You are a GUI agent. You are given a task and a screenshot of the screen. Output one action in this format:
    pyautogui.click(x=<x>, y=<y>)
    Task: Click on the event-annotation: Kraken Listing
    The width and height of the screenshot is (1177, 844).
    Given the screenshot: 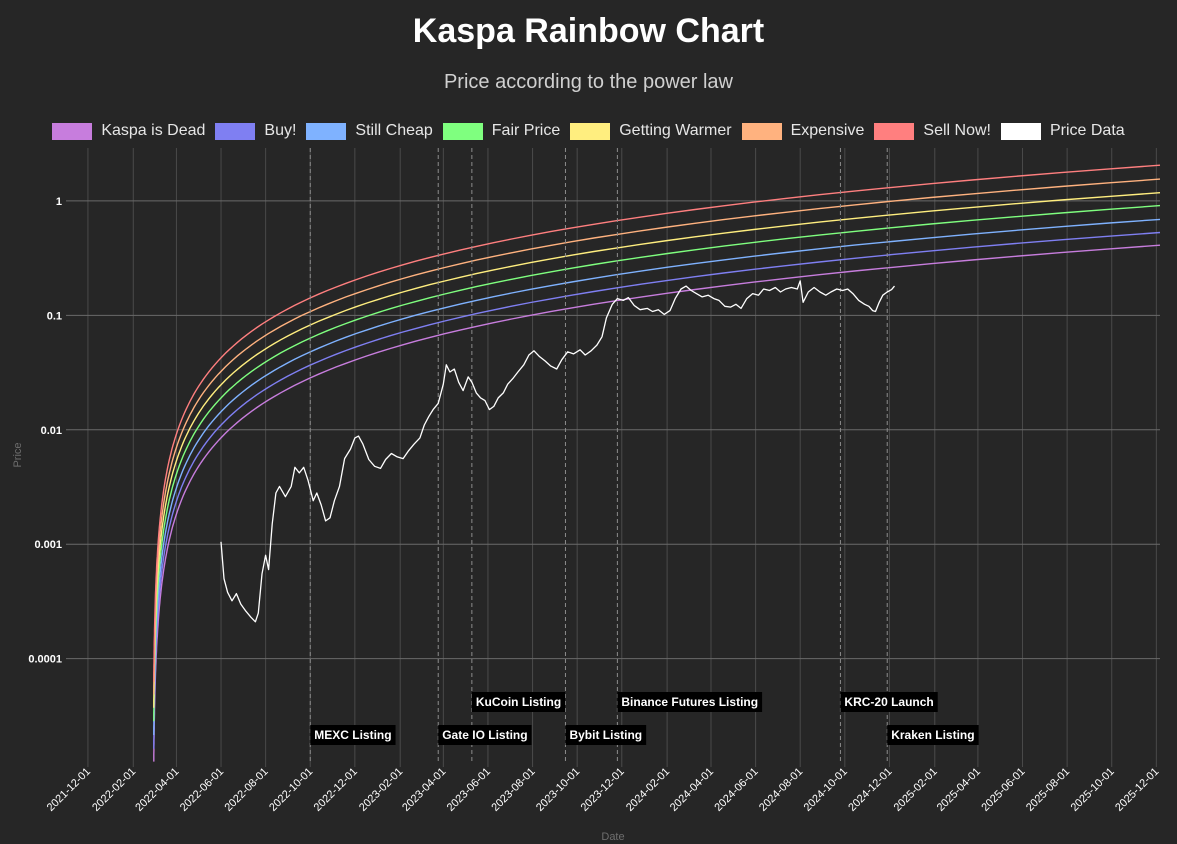 What is the action you would take?
    pyautogui.click(x=933, y=735)
    